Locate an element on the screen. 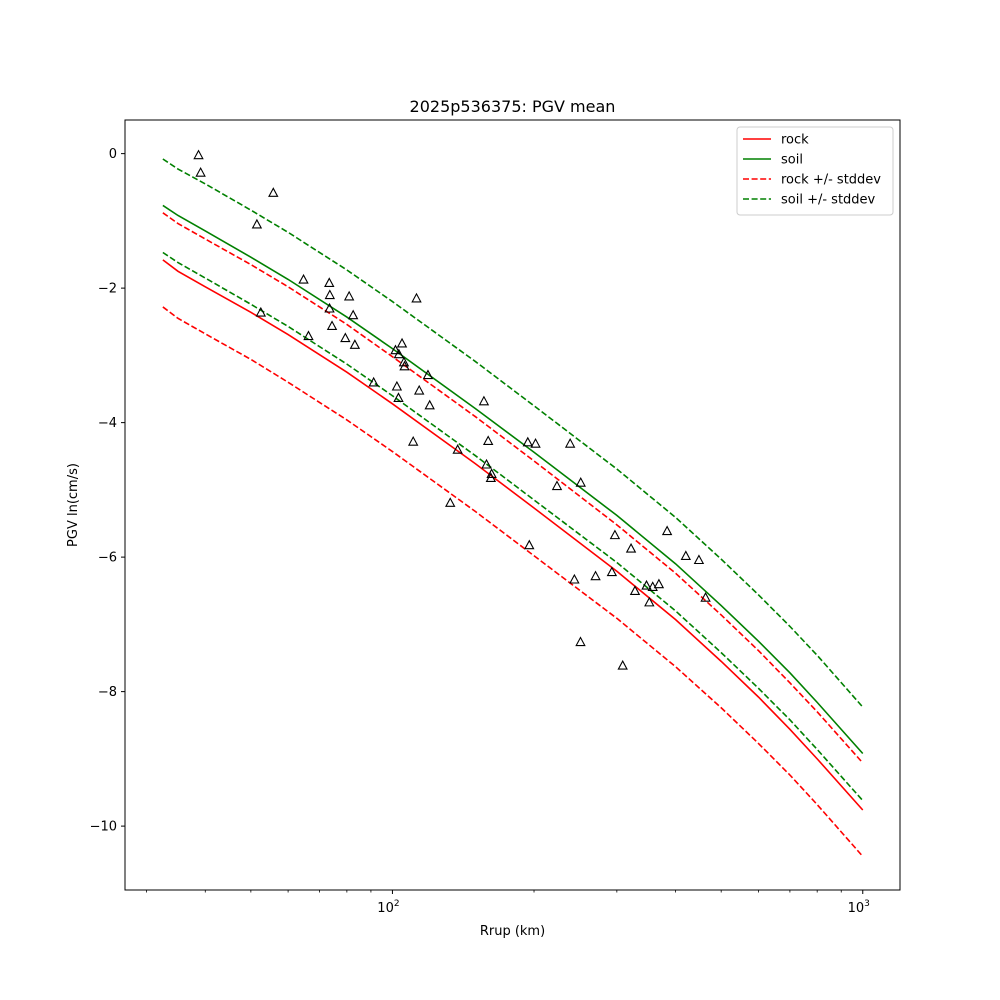 Image resolution: width=1000 pixels, height=1000 pixels. y-tick-label: −8 is located at coordinates (107, 692).